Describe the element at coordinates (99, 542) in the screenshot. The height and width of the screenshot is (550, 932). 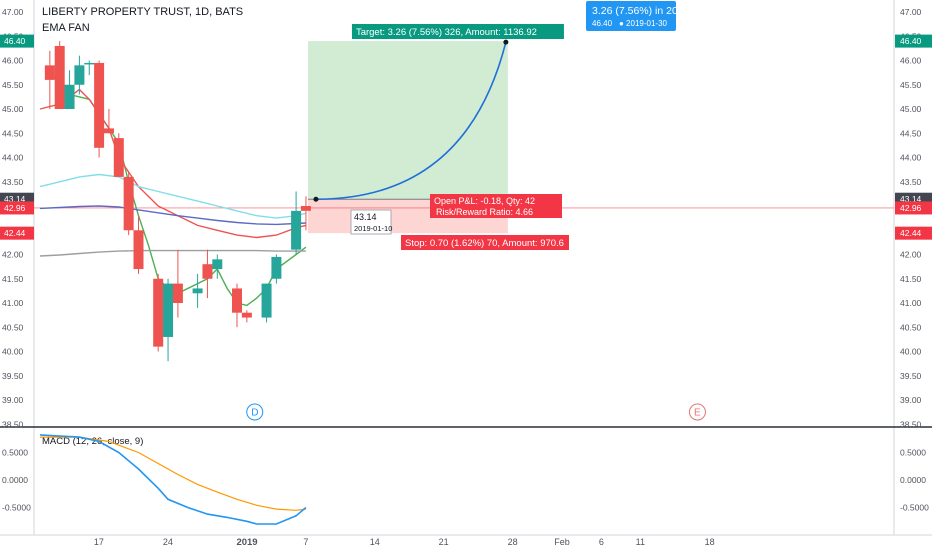
I see `time-axis-label: 17` at that location.